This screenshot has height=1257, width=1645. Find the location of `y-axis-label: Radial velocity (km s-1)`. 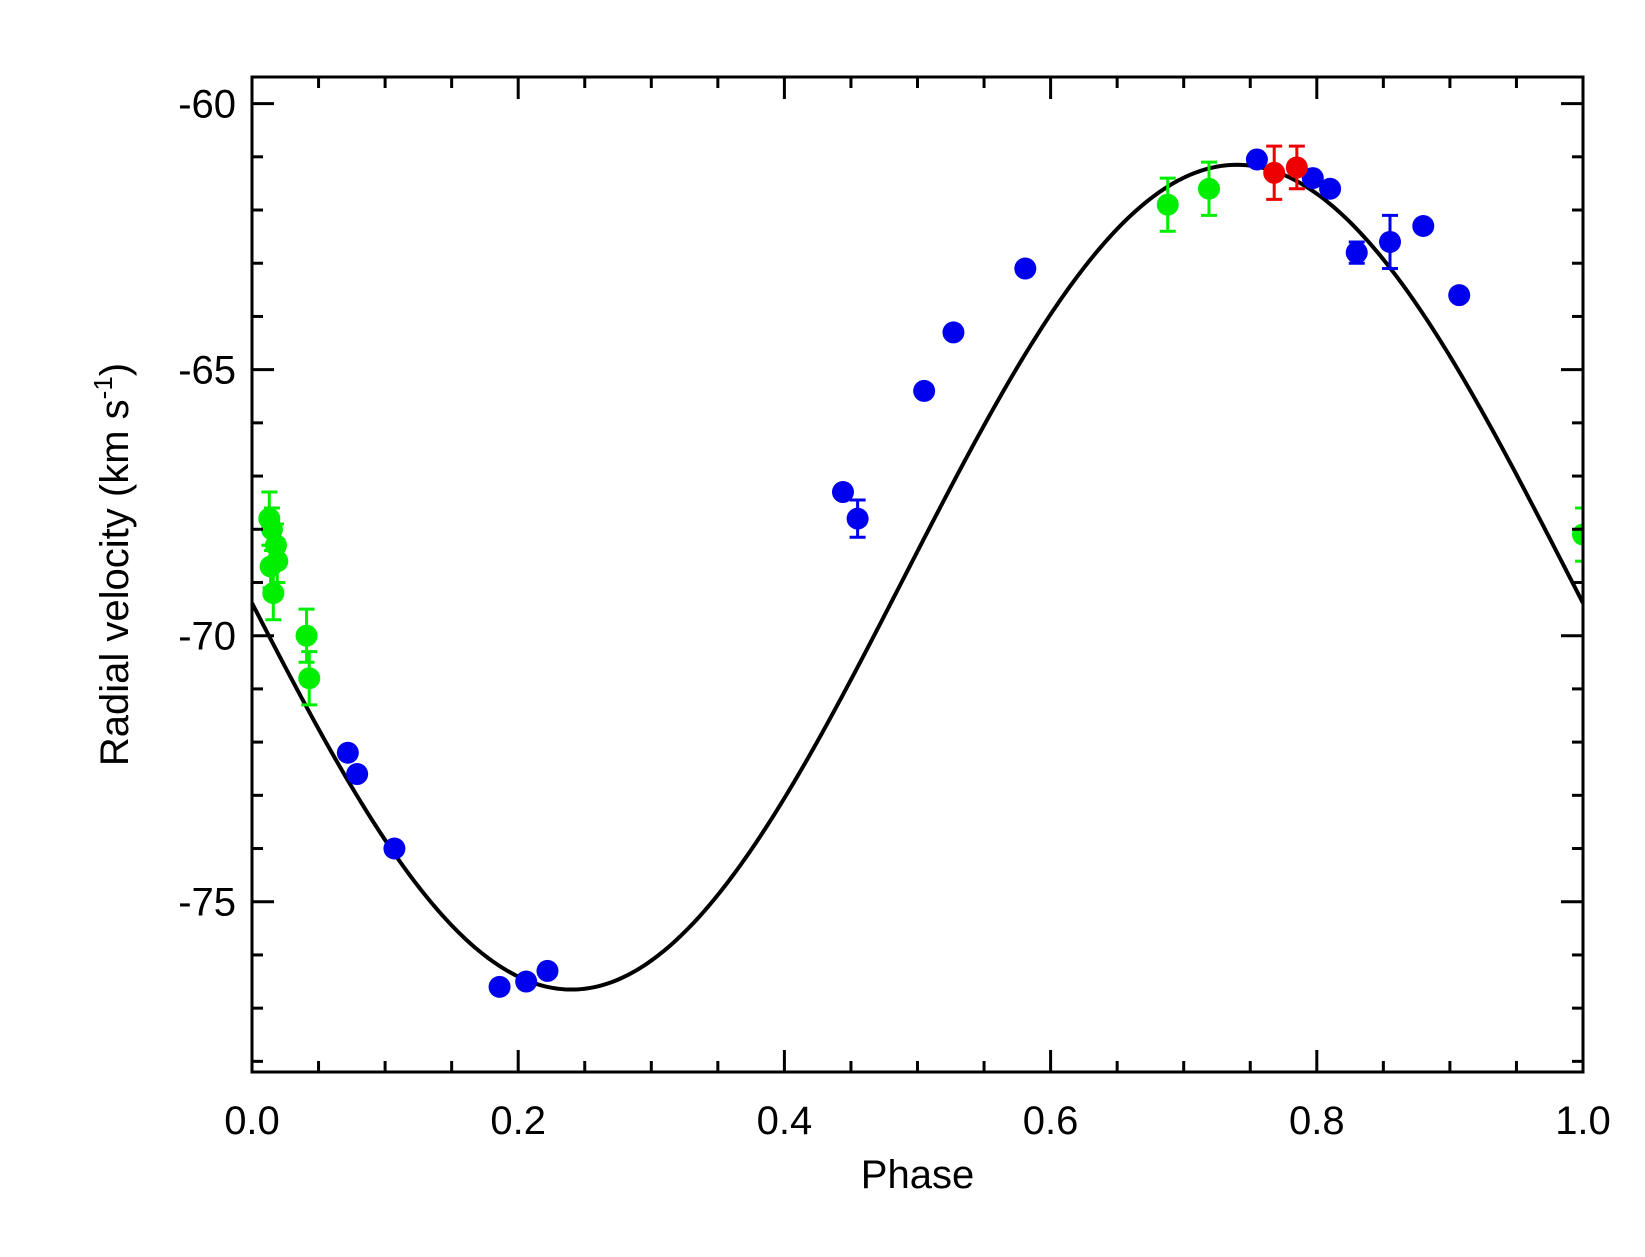

y-axis-label: Radial velocity (km s-1) is located at coordinates (112, 564).